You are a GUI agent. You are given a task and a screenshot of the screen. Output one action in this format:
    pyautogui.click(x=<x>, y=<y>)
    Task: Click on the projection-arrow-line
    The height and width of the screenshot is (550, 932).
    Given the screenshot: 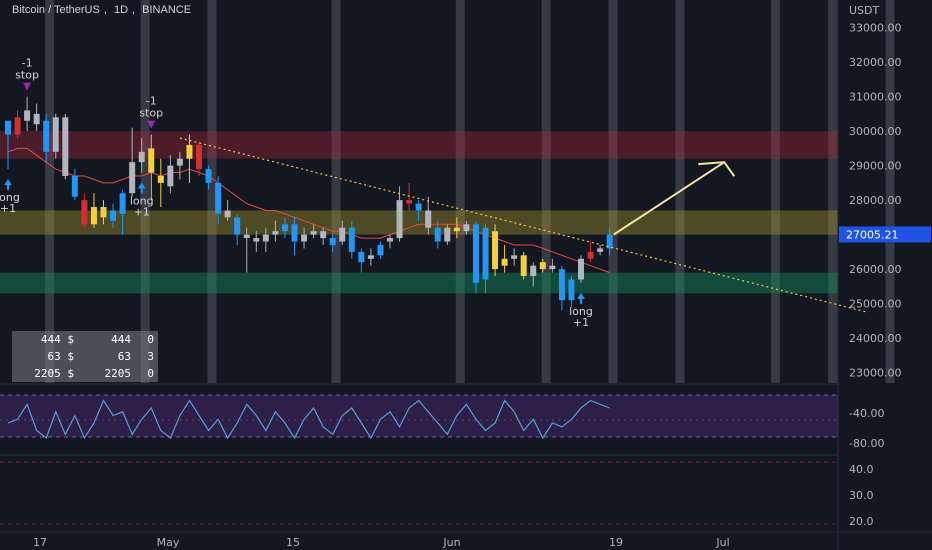 What is the action you would take?
    pyautogui.click(x=669, y=198)
    